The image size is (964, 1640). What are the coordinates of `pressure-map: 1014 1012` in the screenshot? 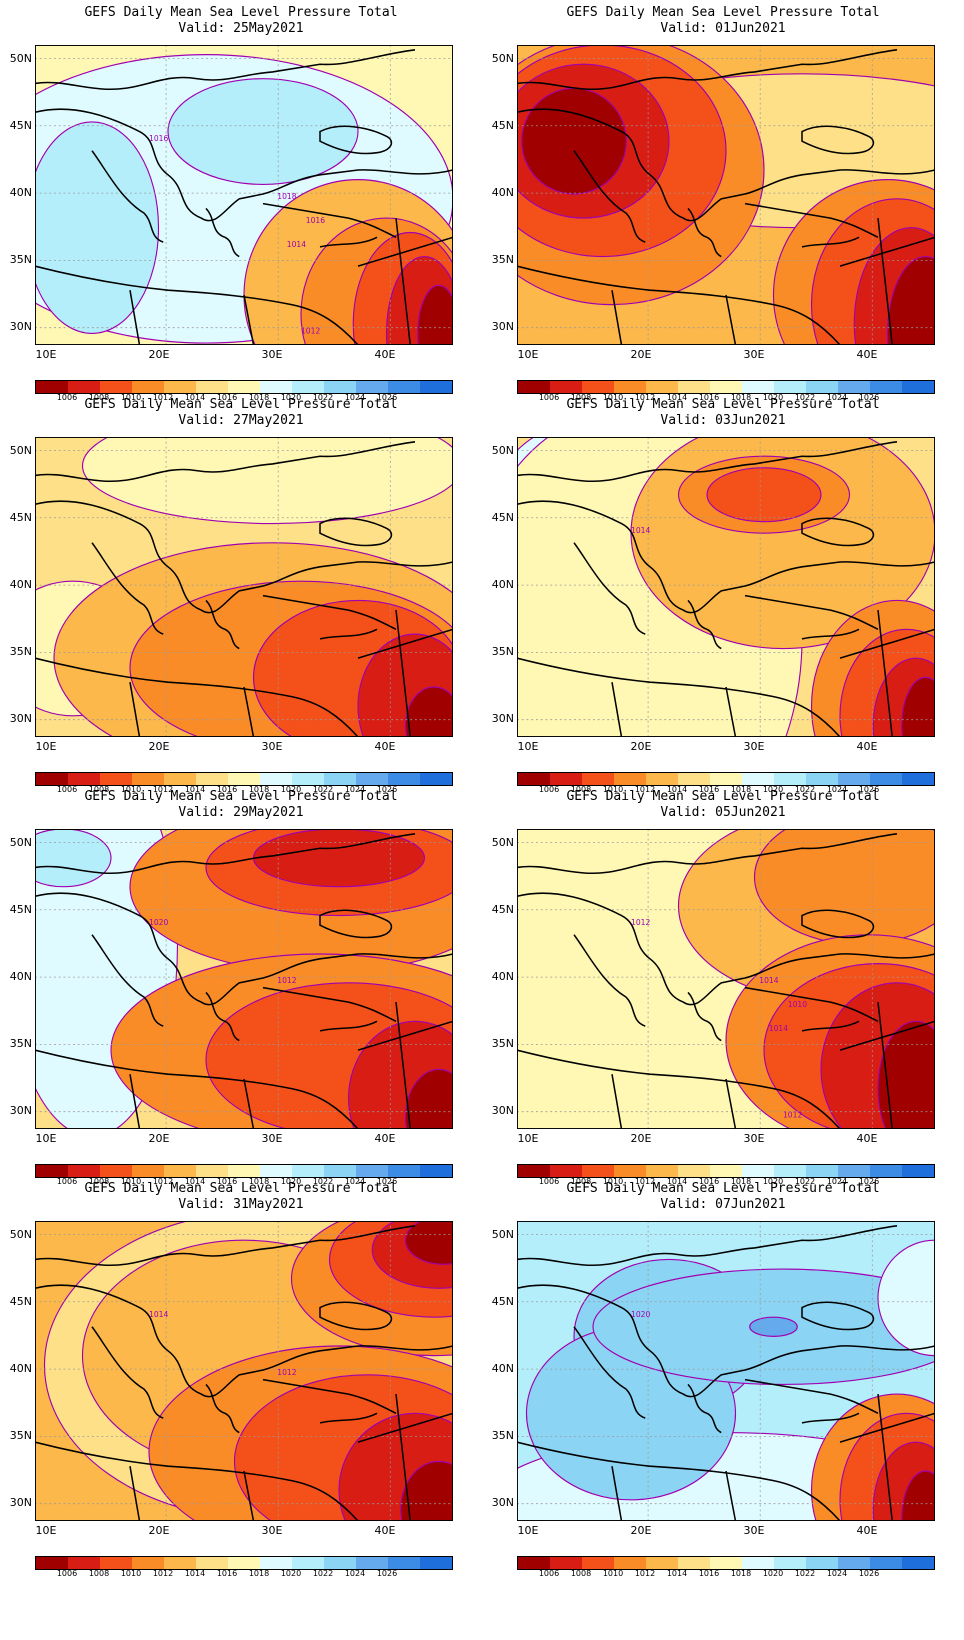 It's located at (244, 1371).